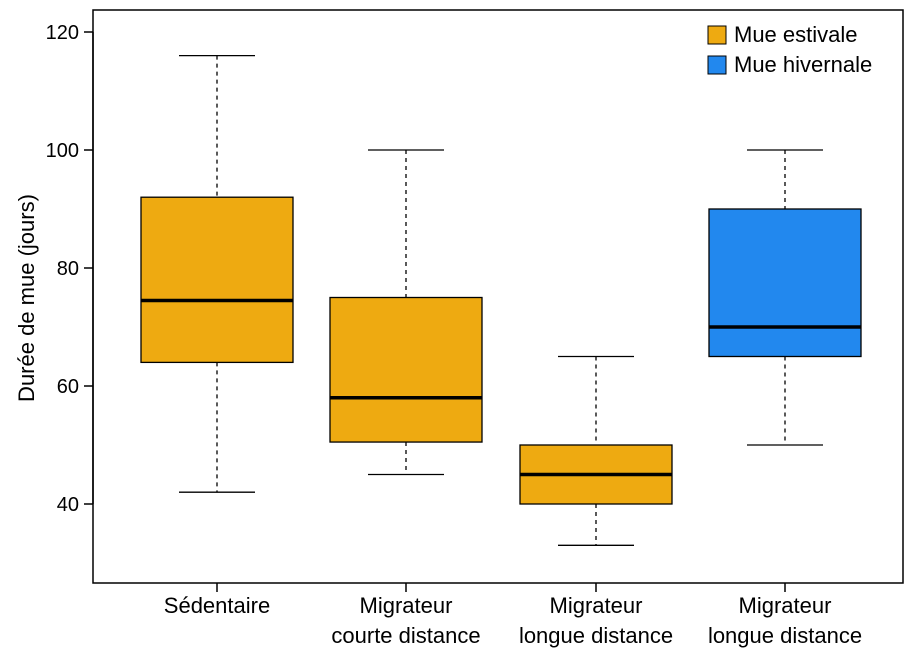  Describe the element at coordinates (796, 34) in the screenshot. I see `legend-label-1: Mue estivale` at that location.